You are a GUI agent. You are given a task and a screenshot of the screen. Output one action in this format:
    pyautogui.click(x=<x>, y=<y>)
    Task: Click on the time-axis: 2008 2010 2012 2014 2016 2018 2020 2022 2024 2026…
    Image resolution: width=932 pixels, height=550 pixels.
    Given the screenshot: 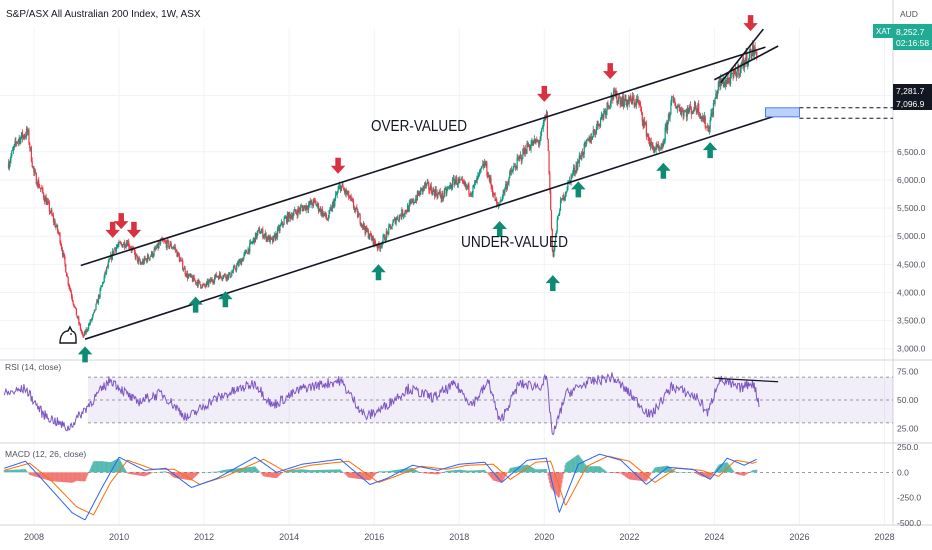 What is the action you would take?
    pyautogui.click(x=459, y=537)
    